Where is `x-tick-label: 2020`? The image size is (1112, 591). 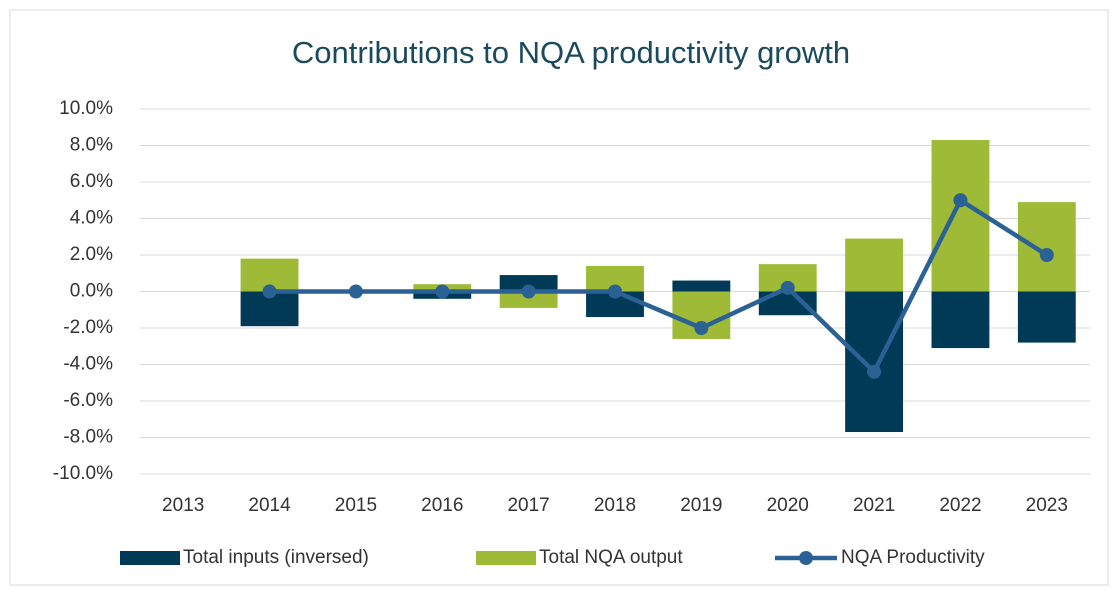
x-tick-label: 2020 is located at coordinates (788, 505).